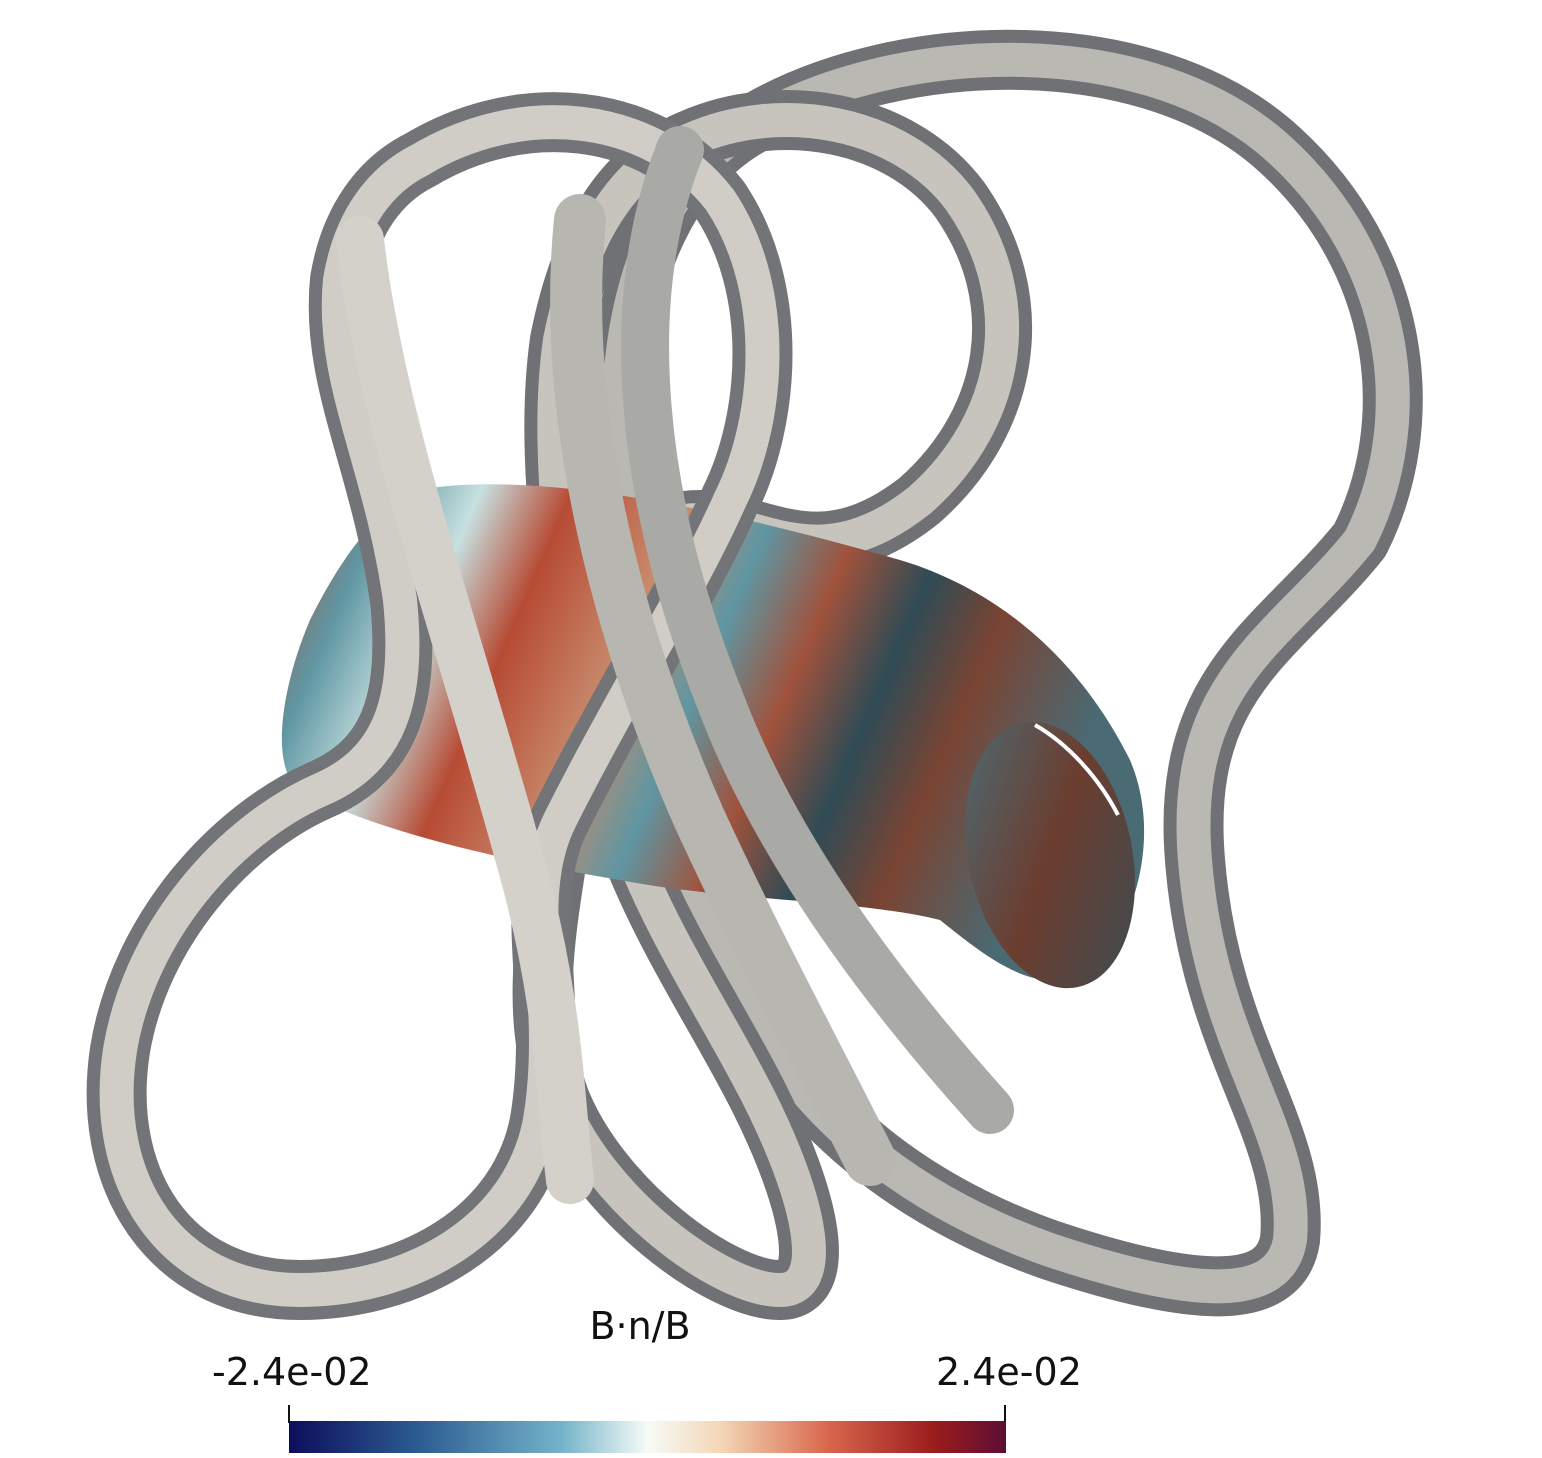  What do you see at coordinates (1009, 1372) in the screenshot?
I see `colorbar-max-label: 2.4e-02` at bounding box center [1009, 1372].